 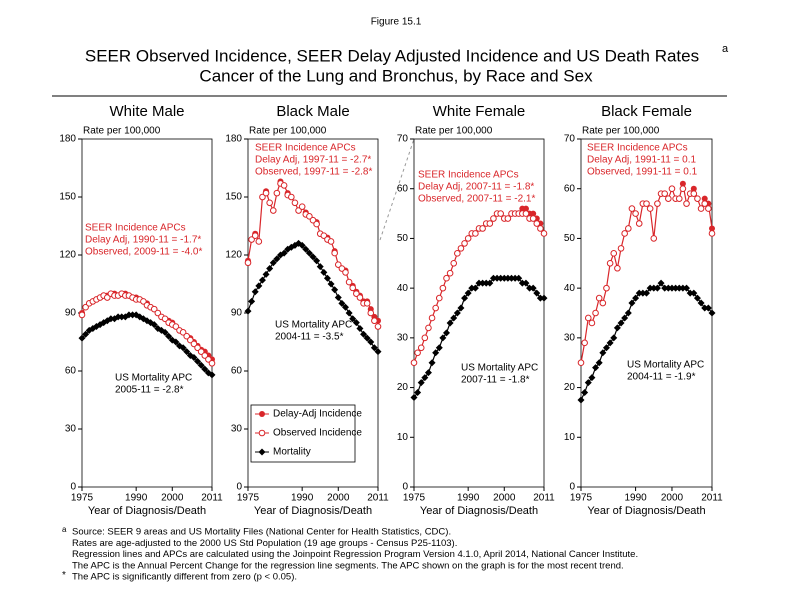 What do you see at coordinates (292, 452) in the screenshot?
I see `legend-label: Mortality` at bounding box center [292, 452].